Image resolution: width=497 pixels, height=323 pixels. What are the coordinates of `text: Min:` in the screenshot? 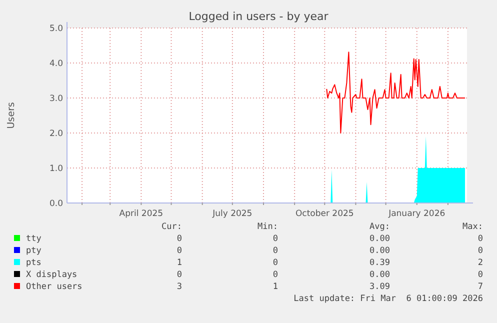 It's located at (268, 227).